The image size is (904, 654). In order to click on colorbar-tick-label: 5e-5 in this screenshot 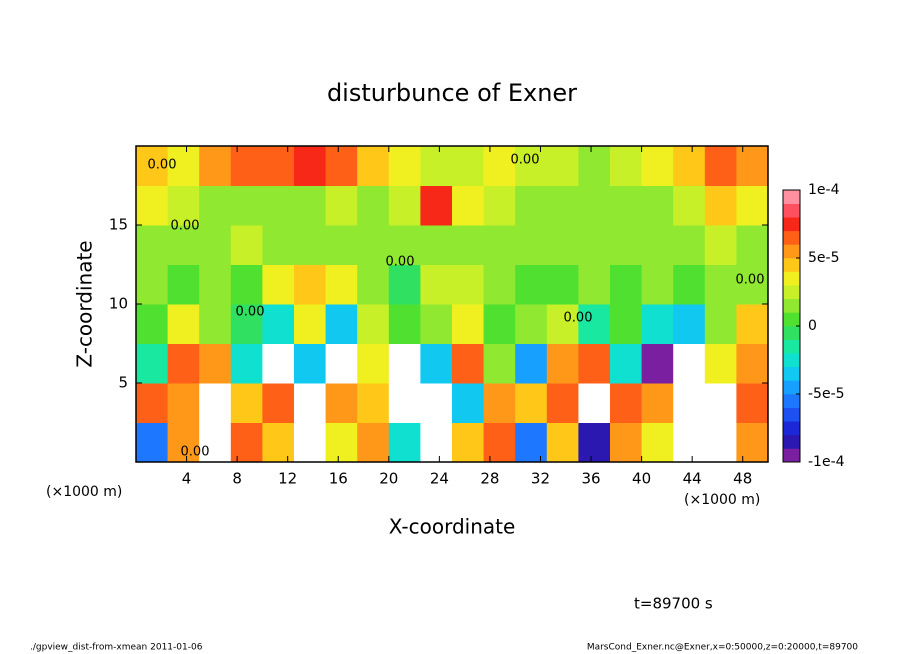, I will do `click(823, 258)`.